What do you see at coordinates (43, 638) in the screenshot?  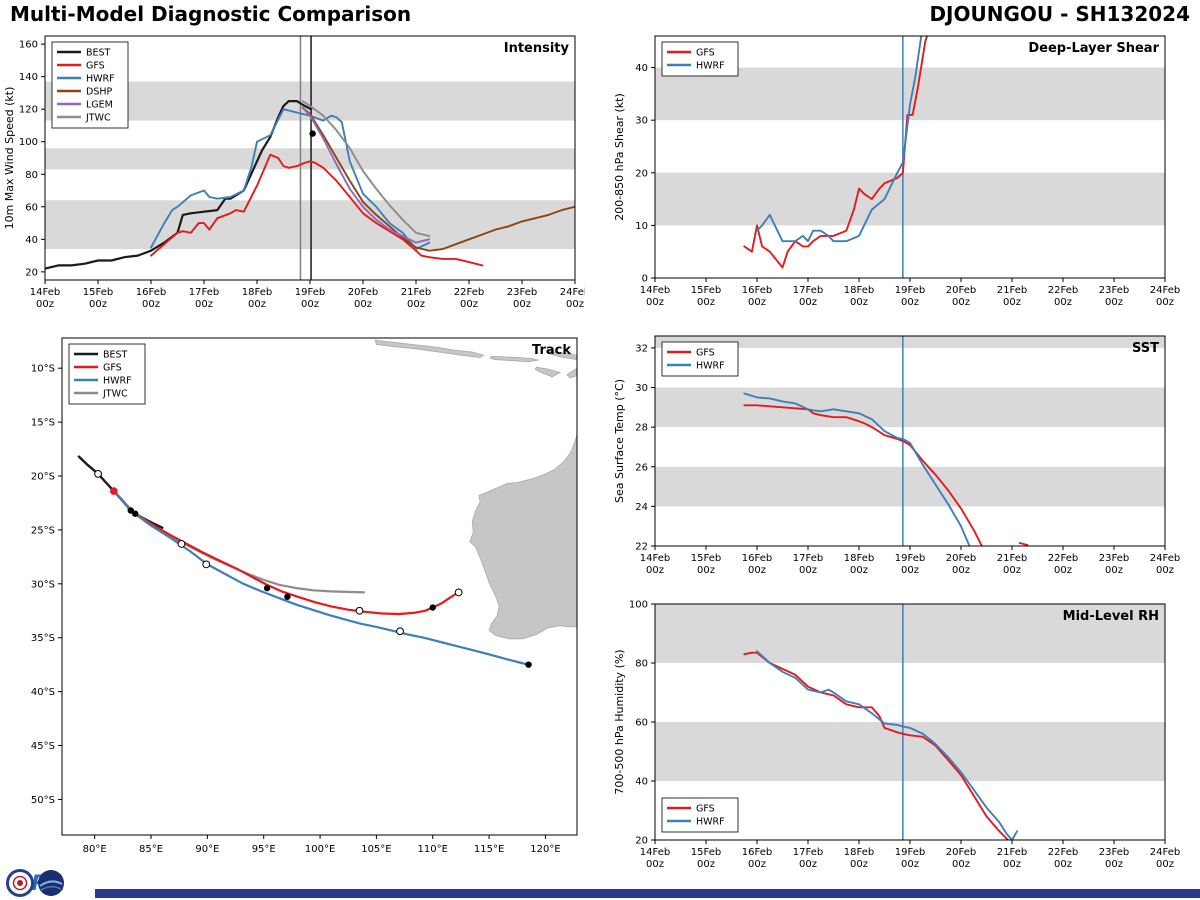 I see `svg-text: 35°S` at bounding box center [43, 638].